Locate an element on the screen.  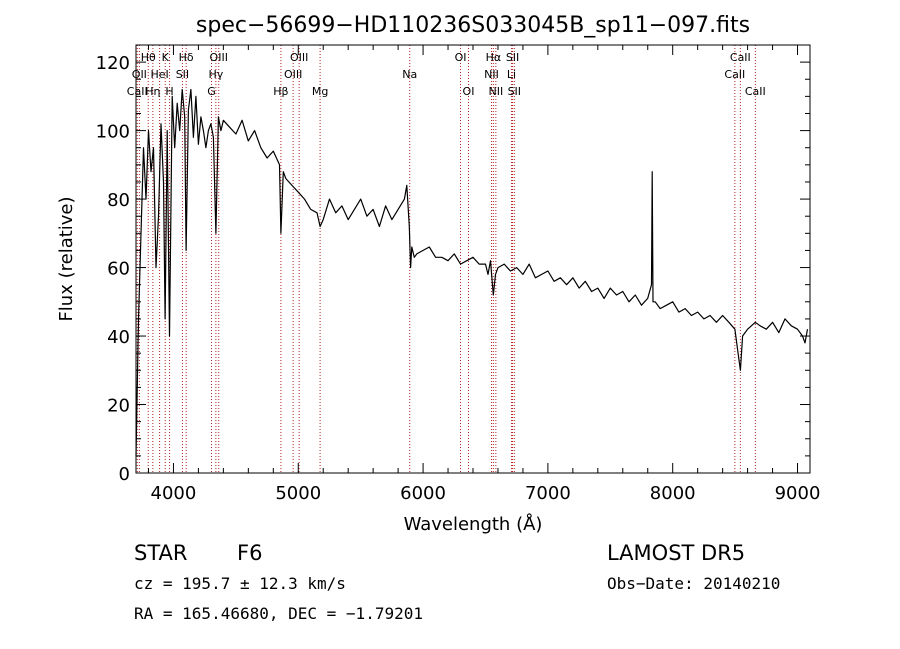
spectral-line-label: Mg is located at coordinates (320, 91).